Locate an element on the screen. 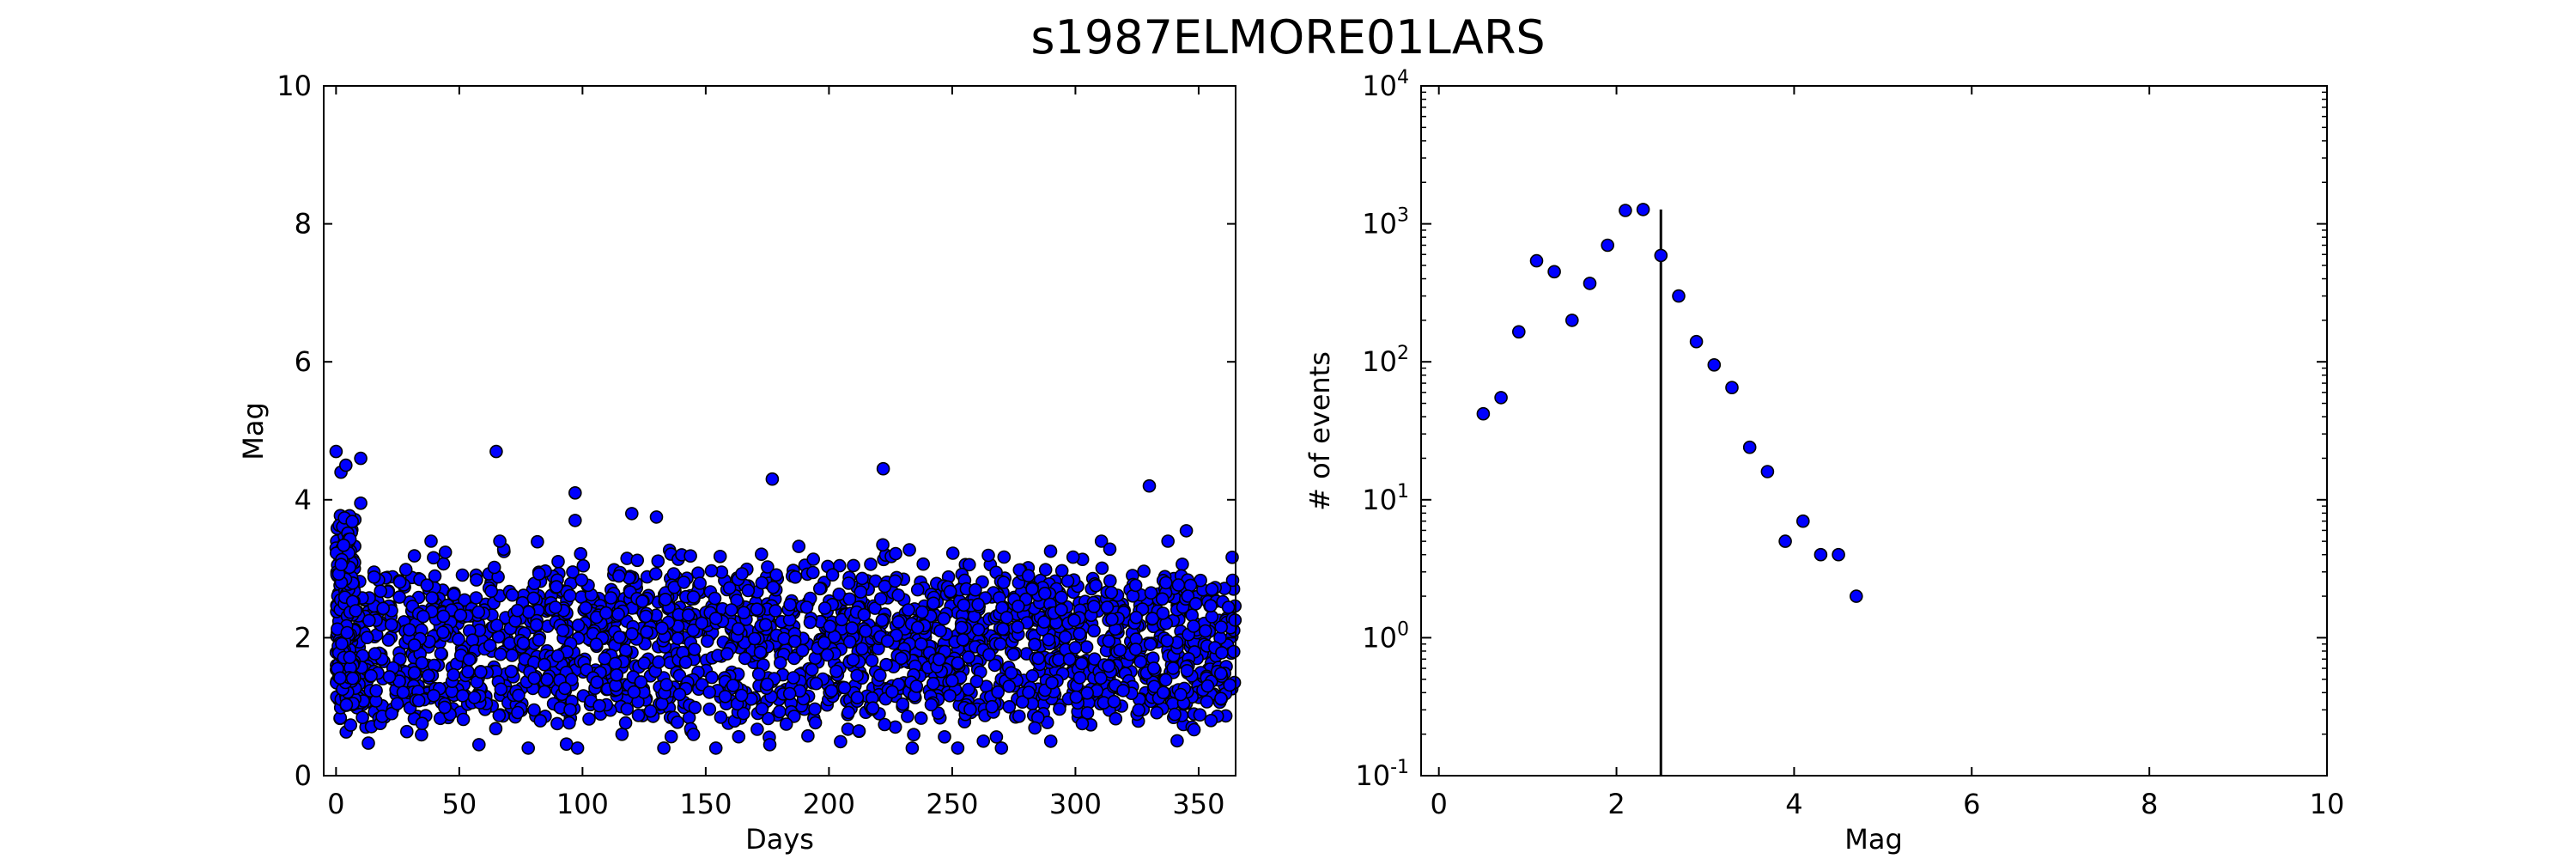 The image size is (2576, 859). y-axis-label: # of events is located at coordinates (1319, 431).